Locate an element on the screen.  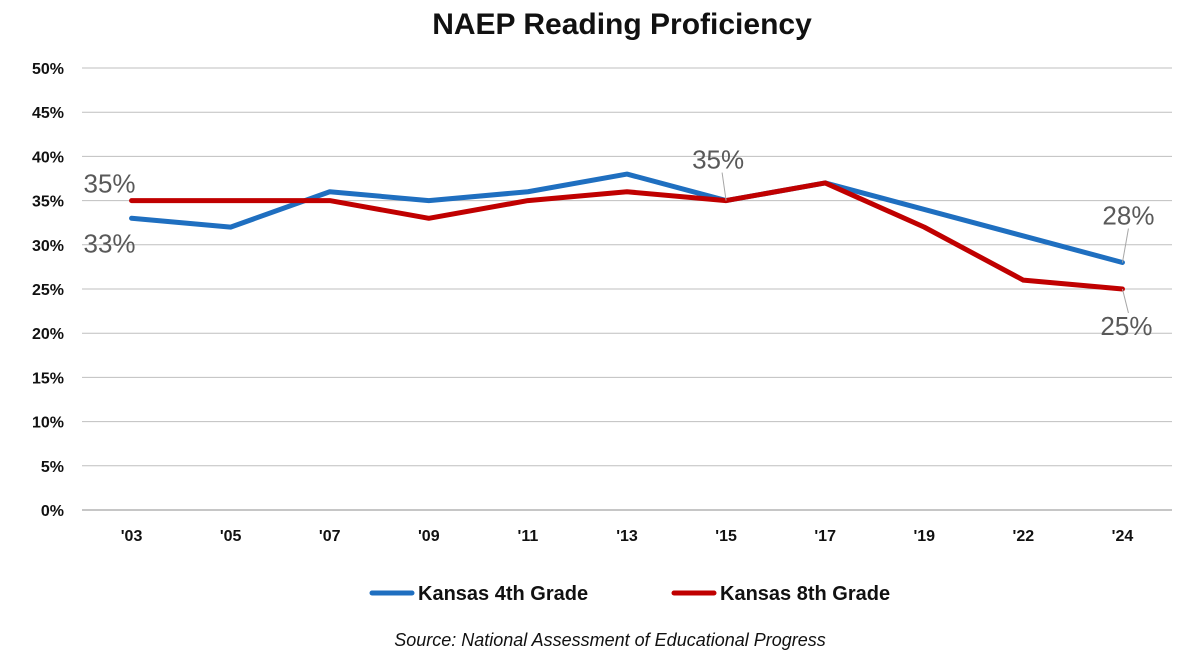
y-tick-label: 10% is located at coordinates (48, 423).